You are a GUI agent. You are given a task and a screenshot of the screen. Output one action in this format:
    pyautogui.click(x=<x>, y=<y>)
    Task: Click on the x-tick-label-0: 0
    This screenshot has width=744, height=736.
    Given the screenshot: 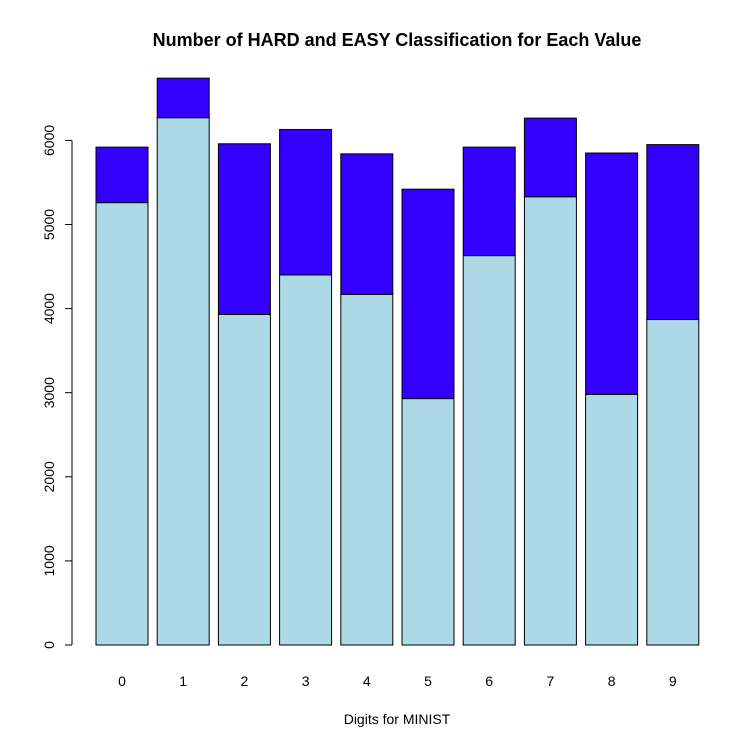 What is the action you would take?
    pyautogui.click(x=122, y=681)
    